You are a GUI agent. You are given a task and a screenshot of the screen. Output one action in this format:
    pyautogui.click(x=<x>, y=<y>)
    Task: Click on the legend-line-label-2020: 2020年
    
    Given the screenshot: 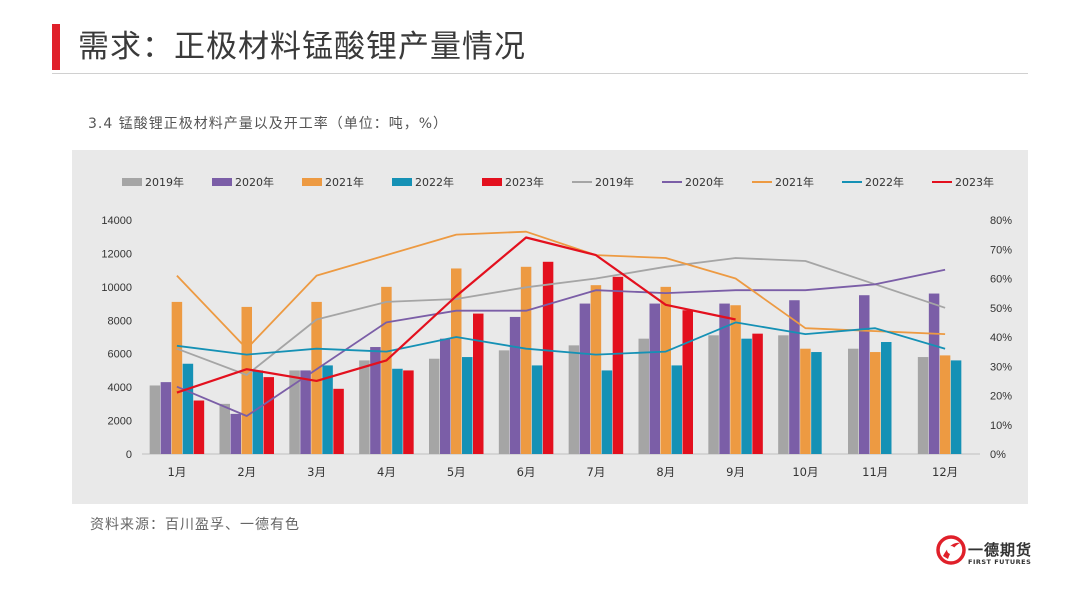 What is the action you would take?
    pyautogui.click(x=704, y=182)
    